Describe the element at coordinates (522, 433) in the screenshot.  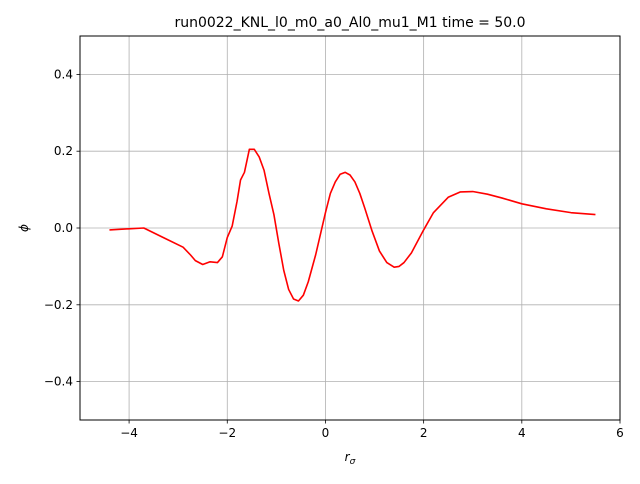
I see `x-tick-label: 4` at that location.